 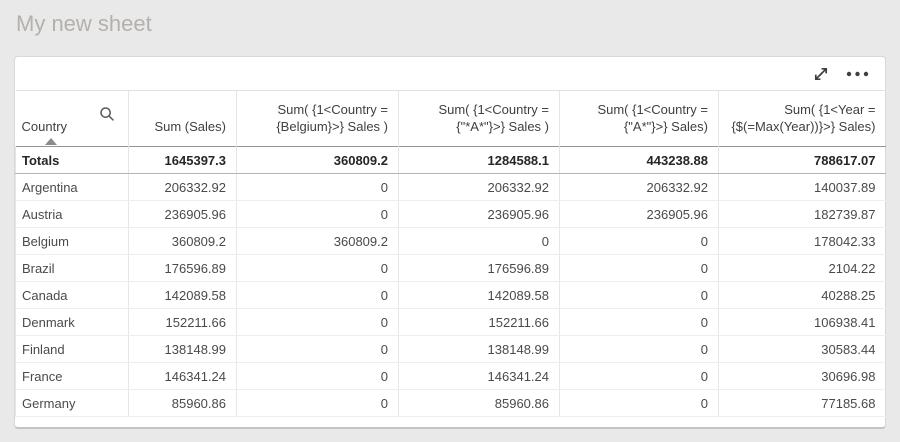 What do you see at coordinates (502, 126) in the screenshot?
I see `column-header-label: {"*A*"}>} Sales )` at bounding box center [502, 126].